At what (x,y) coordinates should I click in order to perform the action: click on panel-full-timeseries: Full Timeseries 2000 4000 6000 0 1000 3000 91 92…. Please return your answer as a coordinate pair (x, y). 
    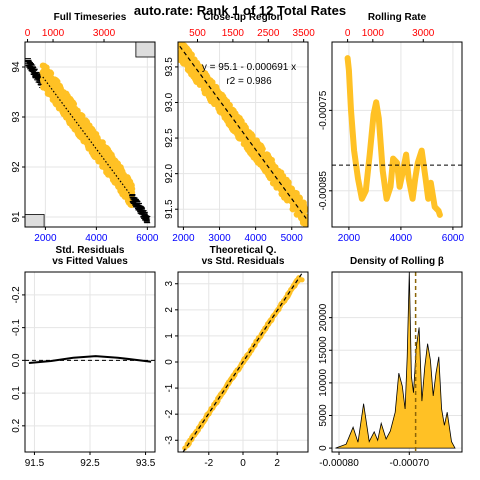
    Looking at the image, I should click on (85, 128).